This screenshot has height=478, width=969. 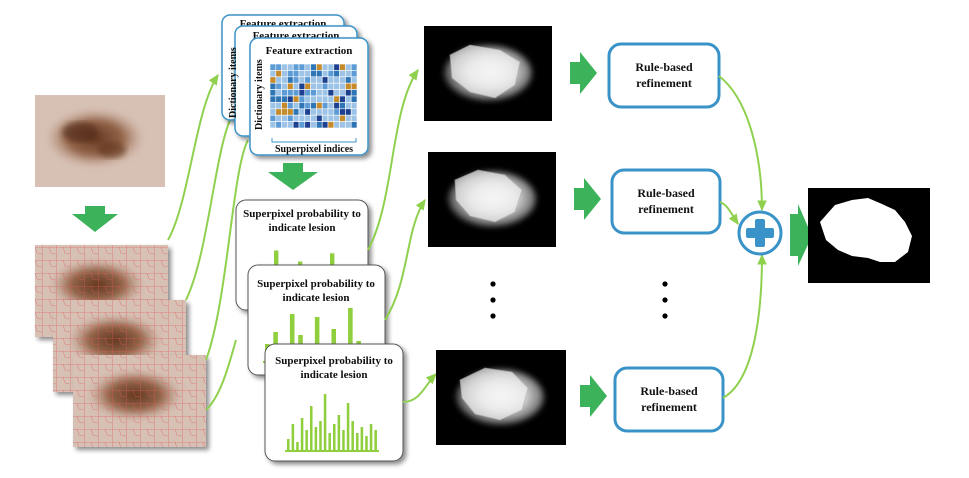 I want to click on dermoscopy-image, so click(x=100, y=141).